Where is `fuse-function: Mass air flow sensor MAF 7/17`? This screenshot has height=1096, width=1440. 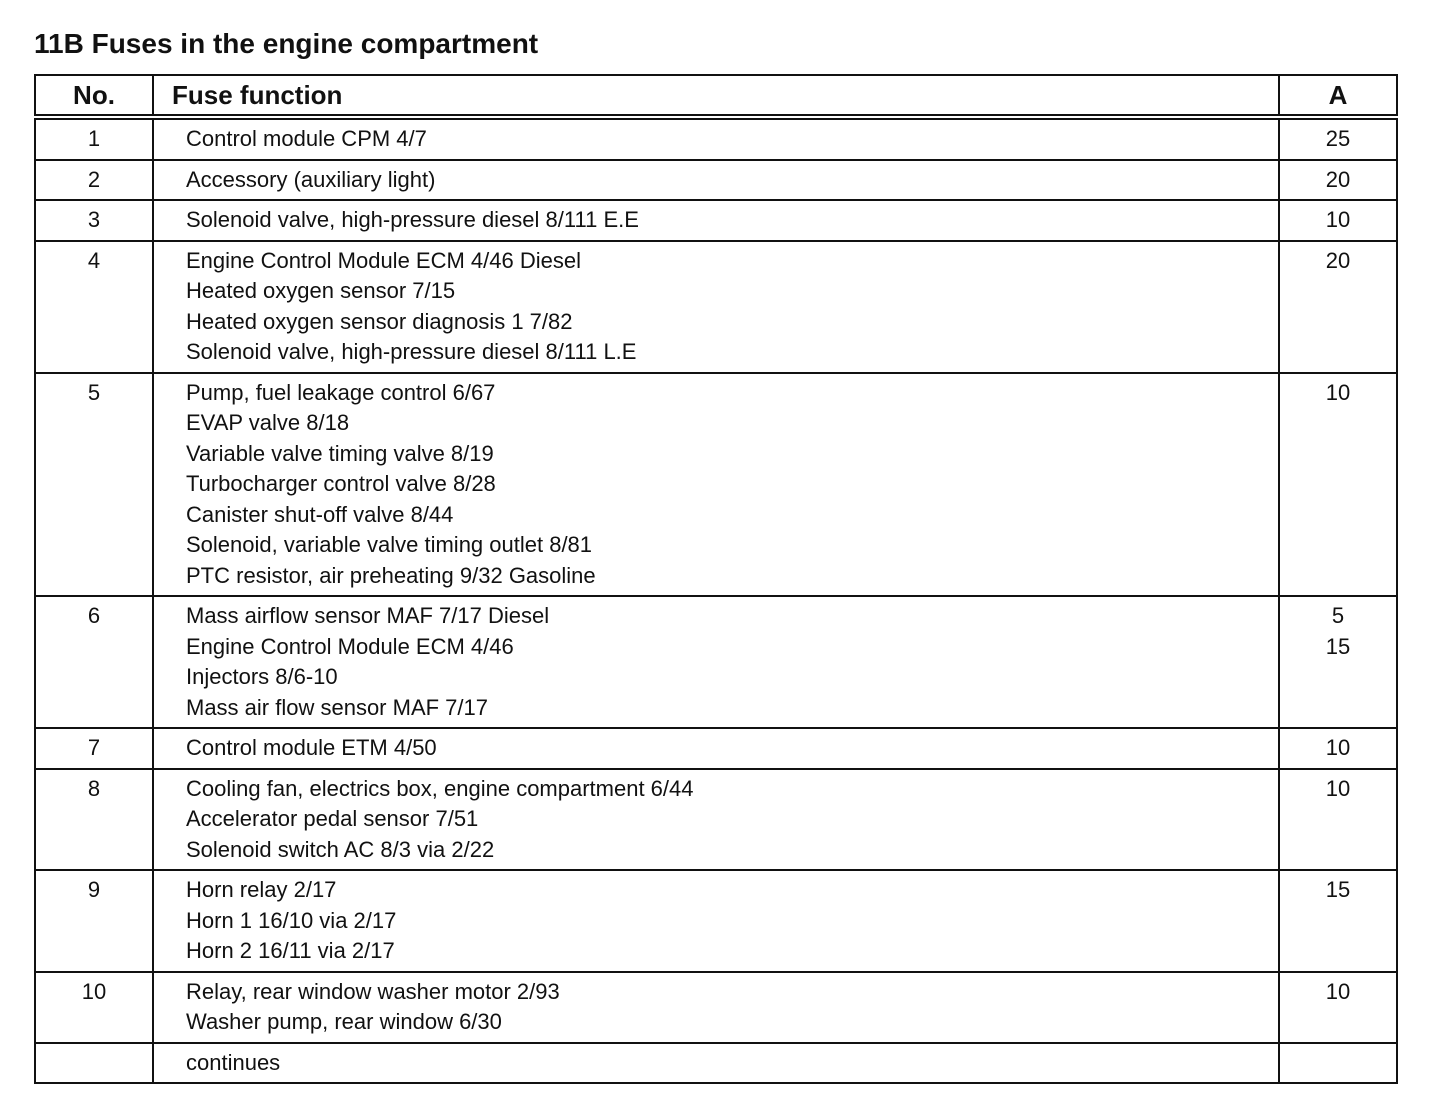 fuse-function: Mass air flow sensor MAF 7/17 is located at coordinates (337, 707).